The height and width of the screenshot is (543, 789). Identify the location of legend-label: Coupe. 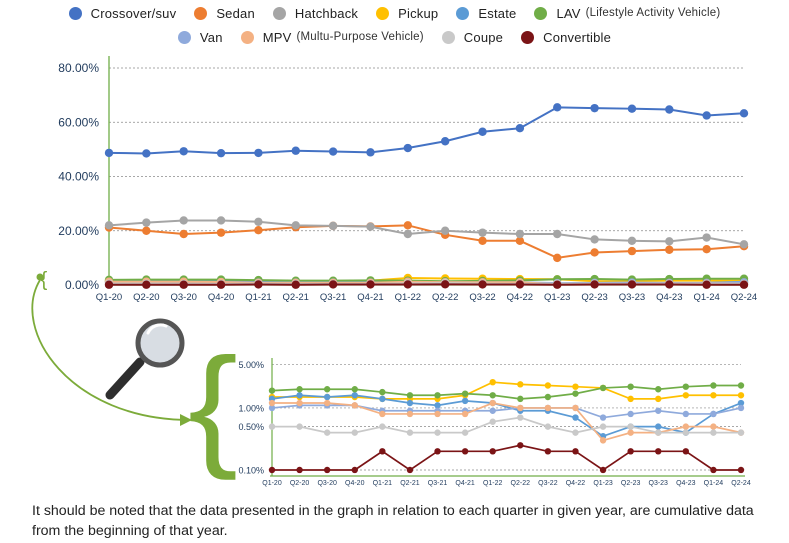
(483, 37).